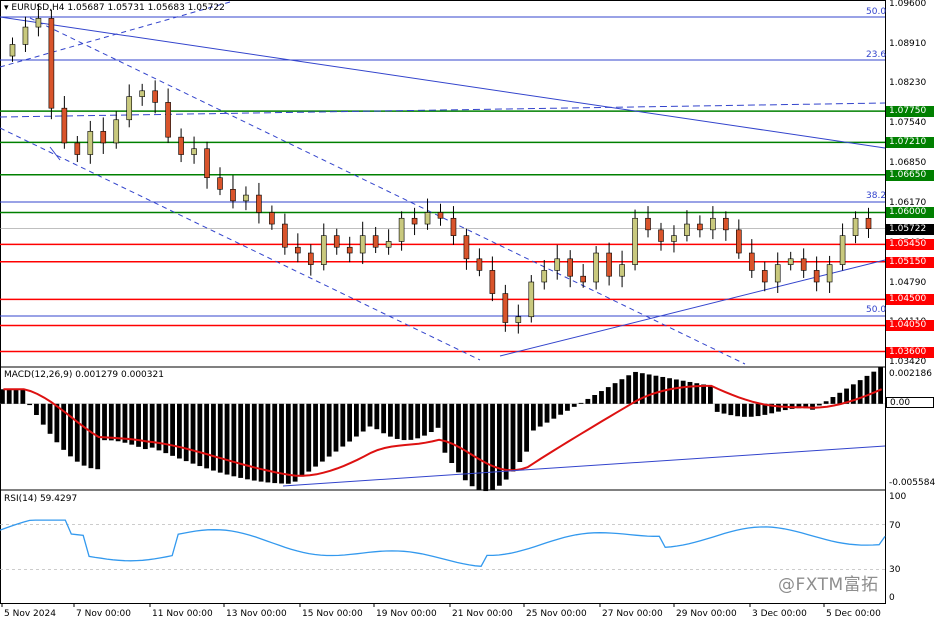  I want to click on time-axis-tick: 7 Nov 00:00, so click(103, 614).